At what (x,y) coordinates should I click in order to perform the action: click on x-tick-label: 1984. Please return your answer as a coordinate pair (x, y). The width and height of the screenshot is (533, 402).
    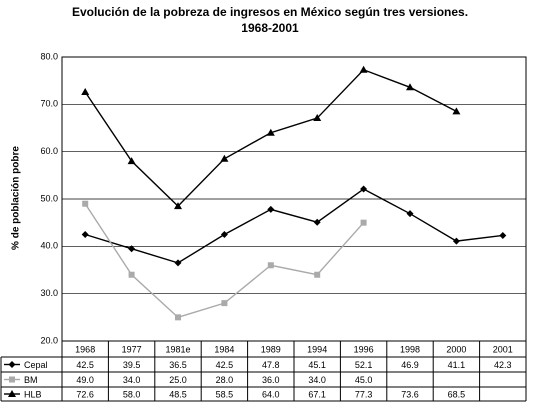
    Looking at the image, I should click on (224, 349).